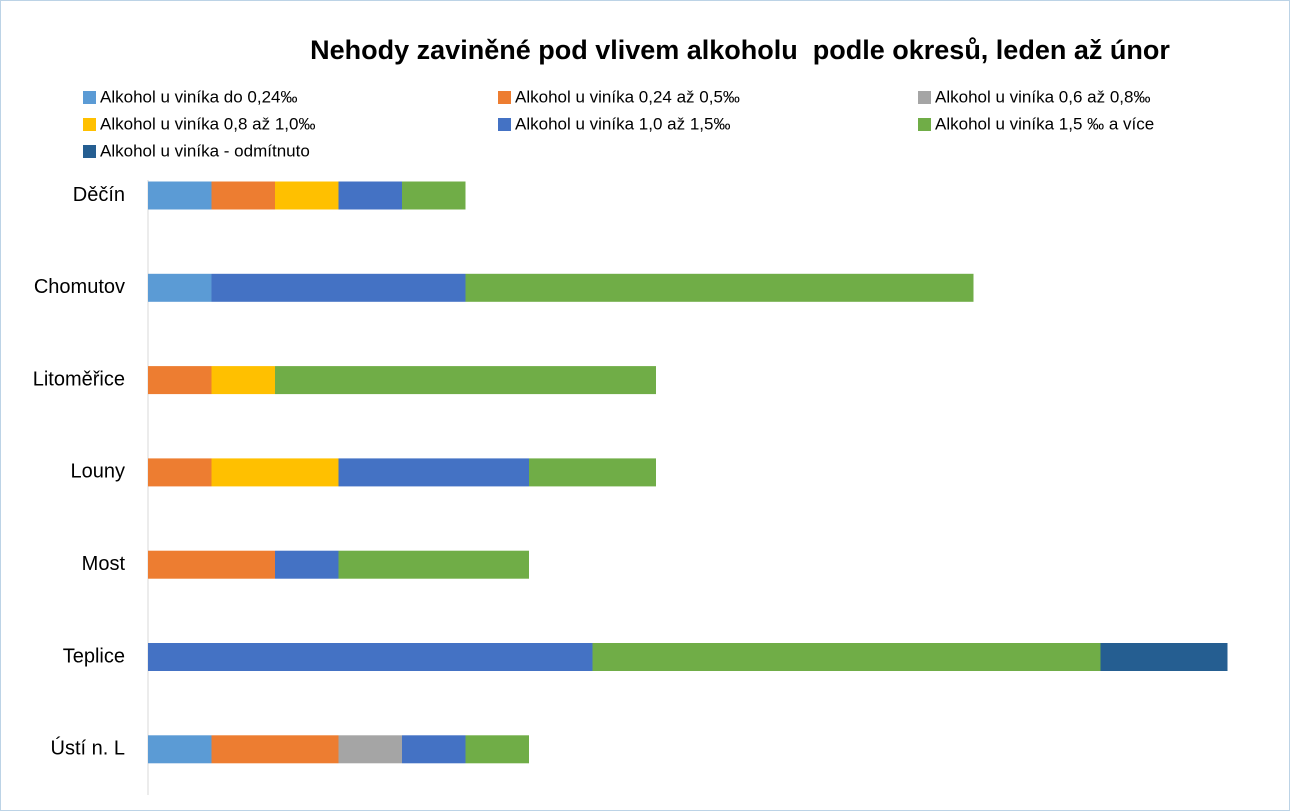 The image size is (1291, 812). I want to click on category-label: Děčín, so click(99, 195).